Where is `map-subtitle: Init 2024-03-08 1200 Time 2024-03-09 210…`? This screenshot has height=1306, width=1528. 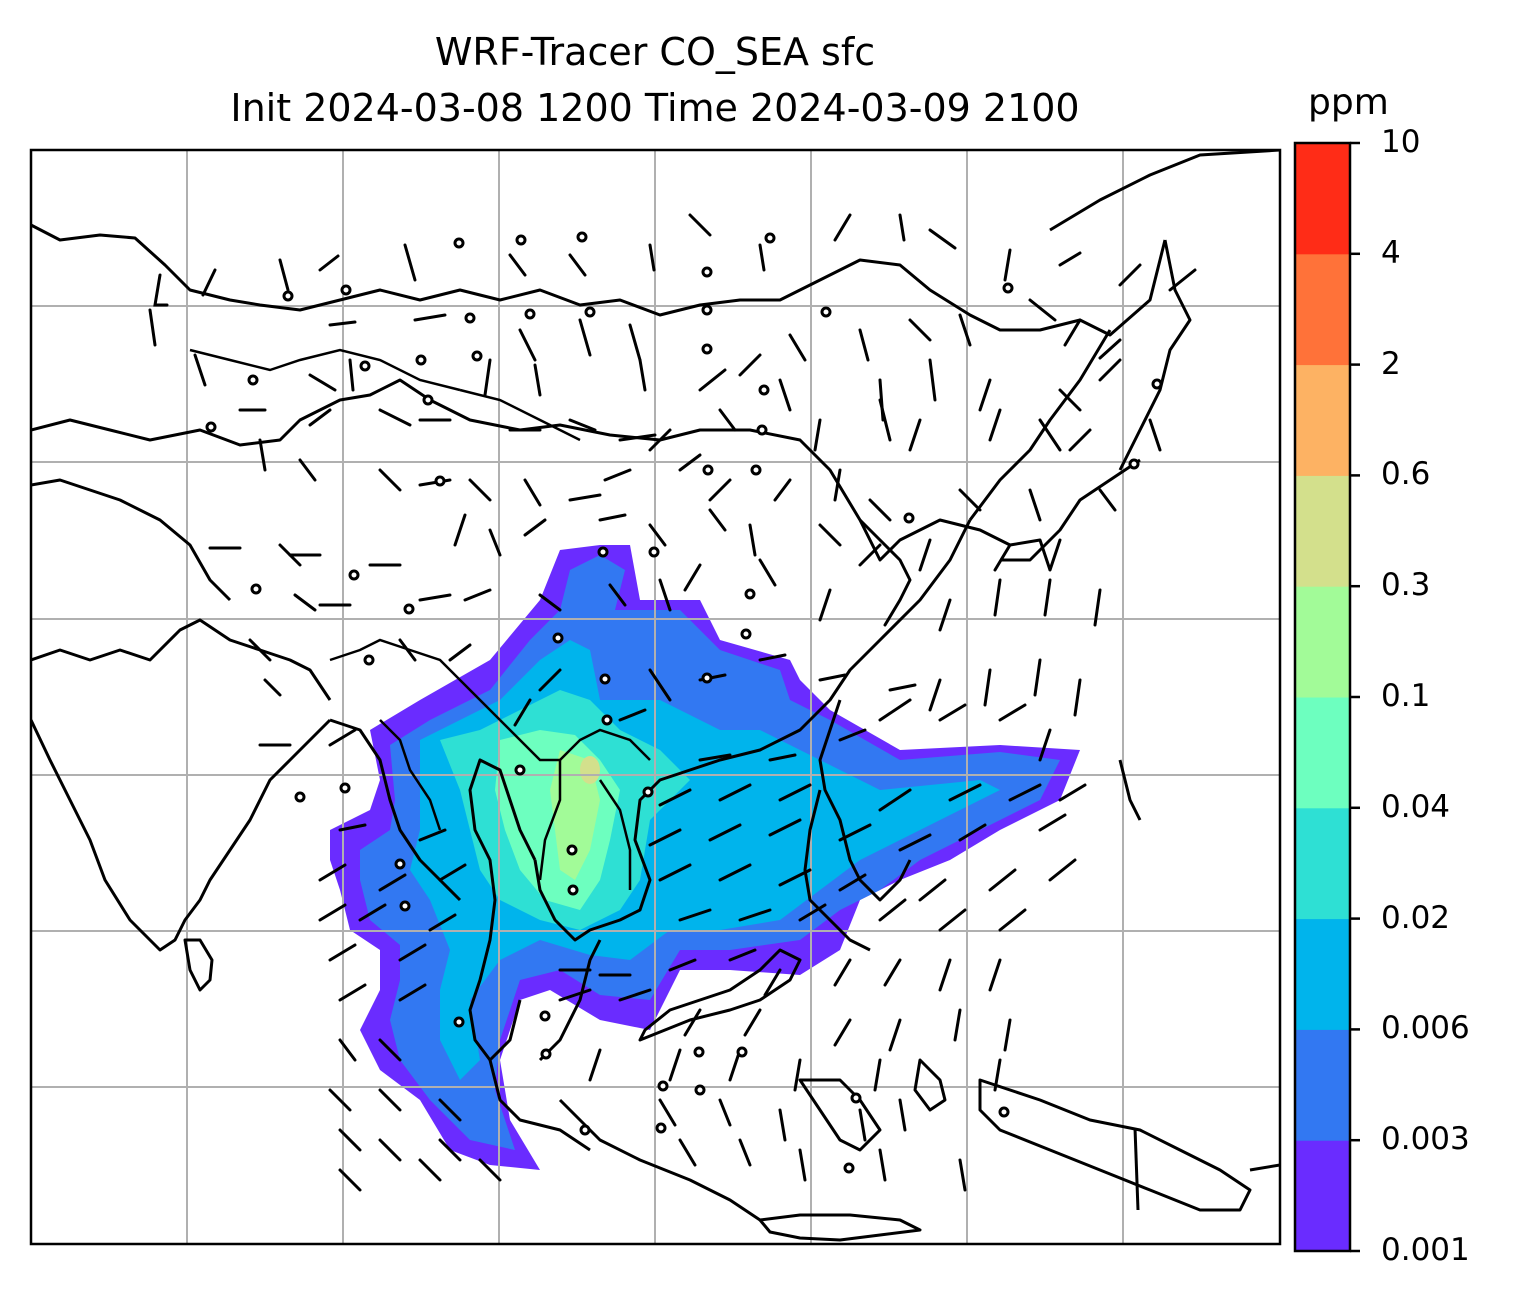 map-subtitle: Init 2024-03-08 1200 Time 2024-03-09 210… is located at coordinates (655, 108).